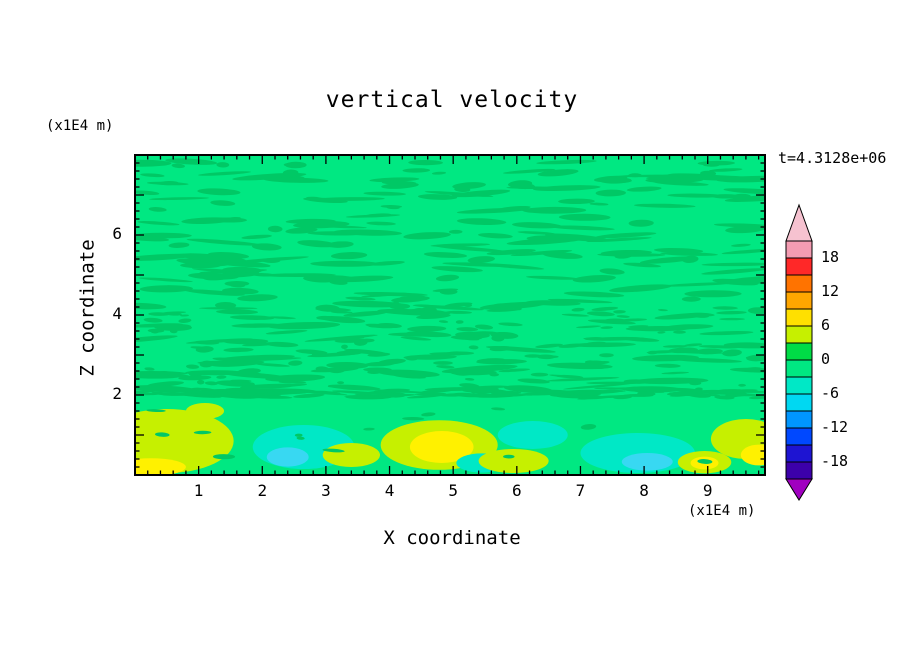 The height and width of the screenshot is (654, 904). What do you see at coordinates (644, 490) in the screenshot?
I see `x-tick-label-8: 8` at bounding box center [644, 490].